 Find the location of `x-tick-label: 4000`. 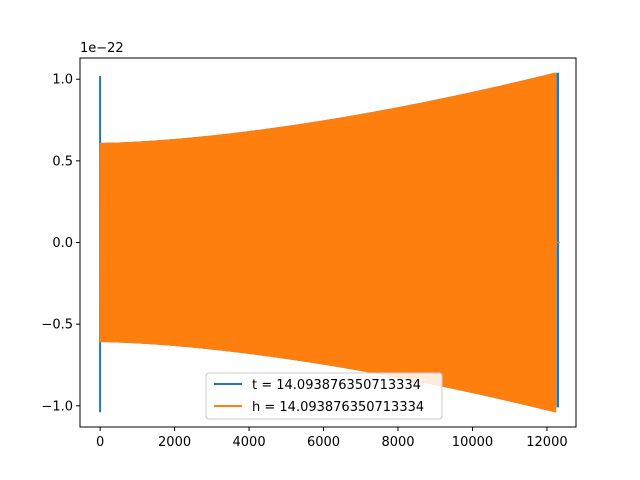

x-tick-label: 4000 is located at coordinates (249, 442).